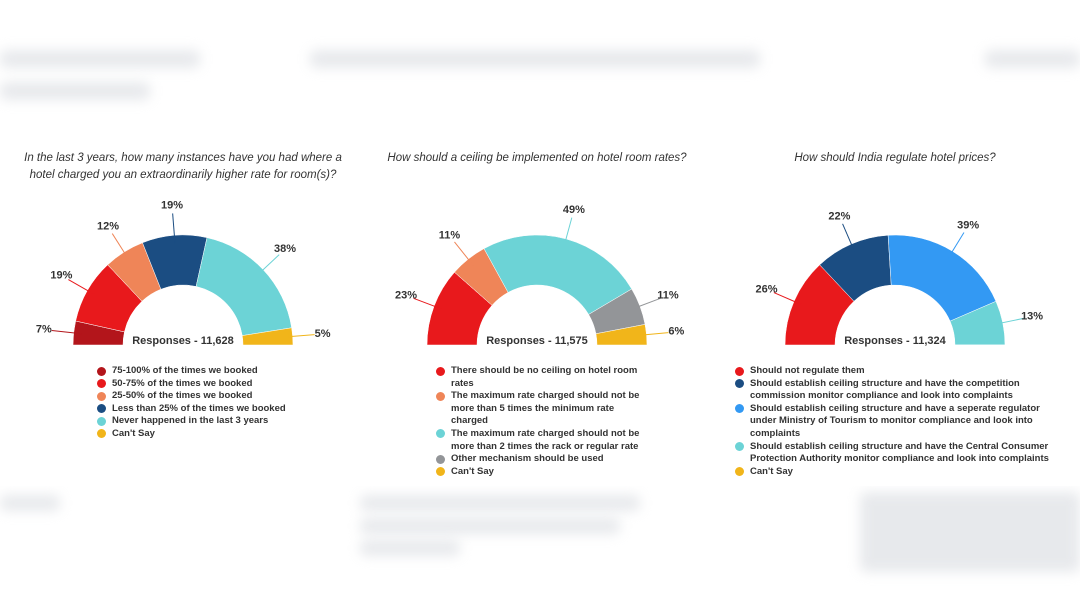 The height and width of the screenshot is (607, 1080). I want to click on value-label: 23%, so click(406, 295).